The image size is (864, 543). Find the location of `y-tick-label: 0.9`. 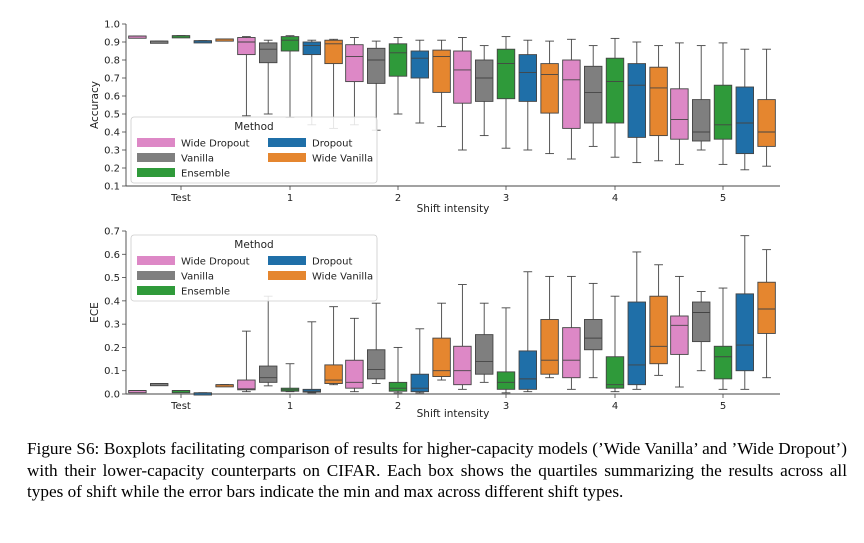

y-tick-label: 0.9 is located at coordinates (112, 43).